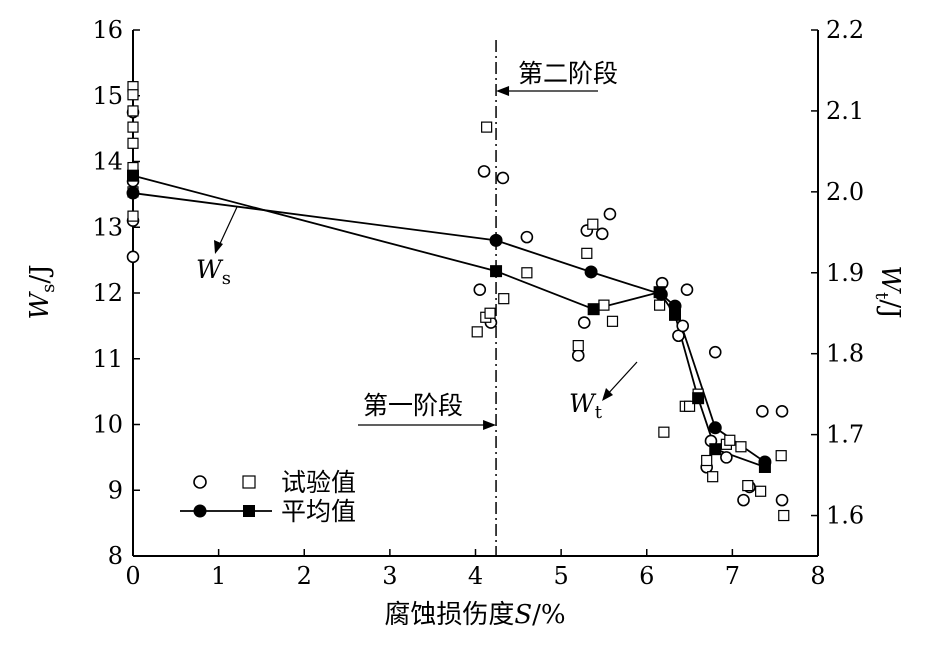 Image resolution: width=943 pixels, height=648 pixels. What do you see at coordinates (845, 516) in the screenshot?
I see `y-right-tick-label-1.6: 1.6` at bounding box center [845, 516].